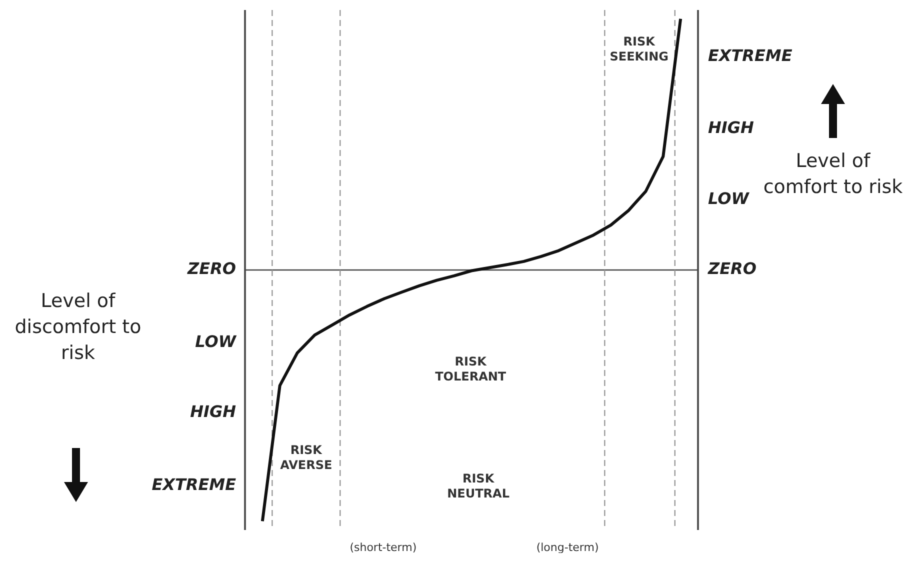 This screenshot has height=561, width=911. Describe the element at coordinates (383, 547) in the screenshot. I see `text: (short-term)` at that location.